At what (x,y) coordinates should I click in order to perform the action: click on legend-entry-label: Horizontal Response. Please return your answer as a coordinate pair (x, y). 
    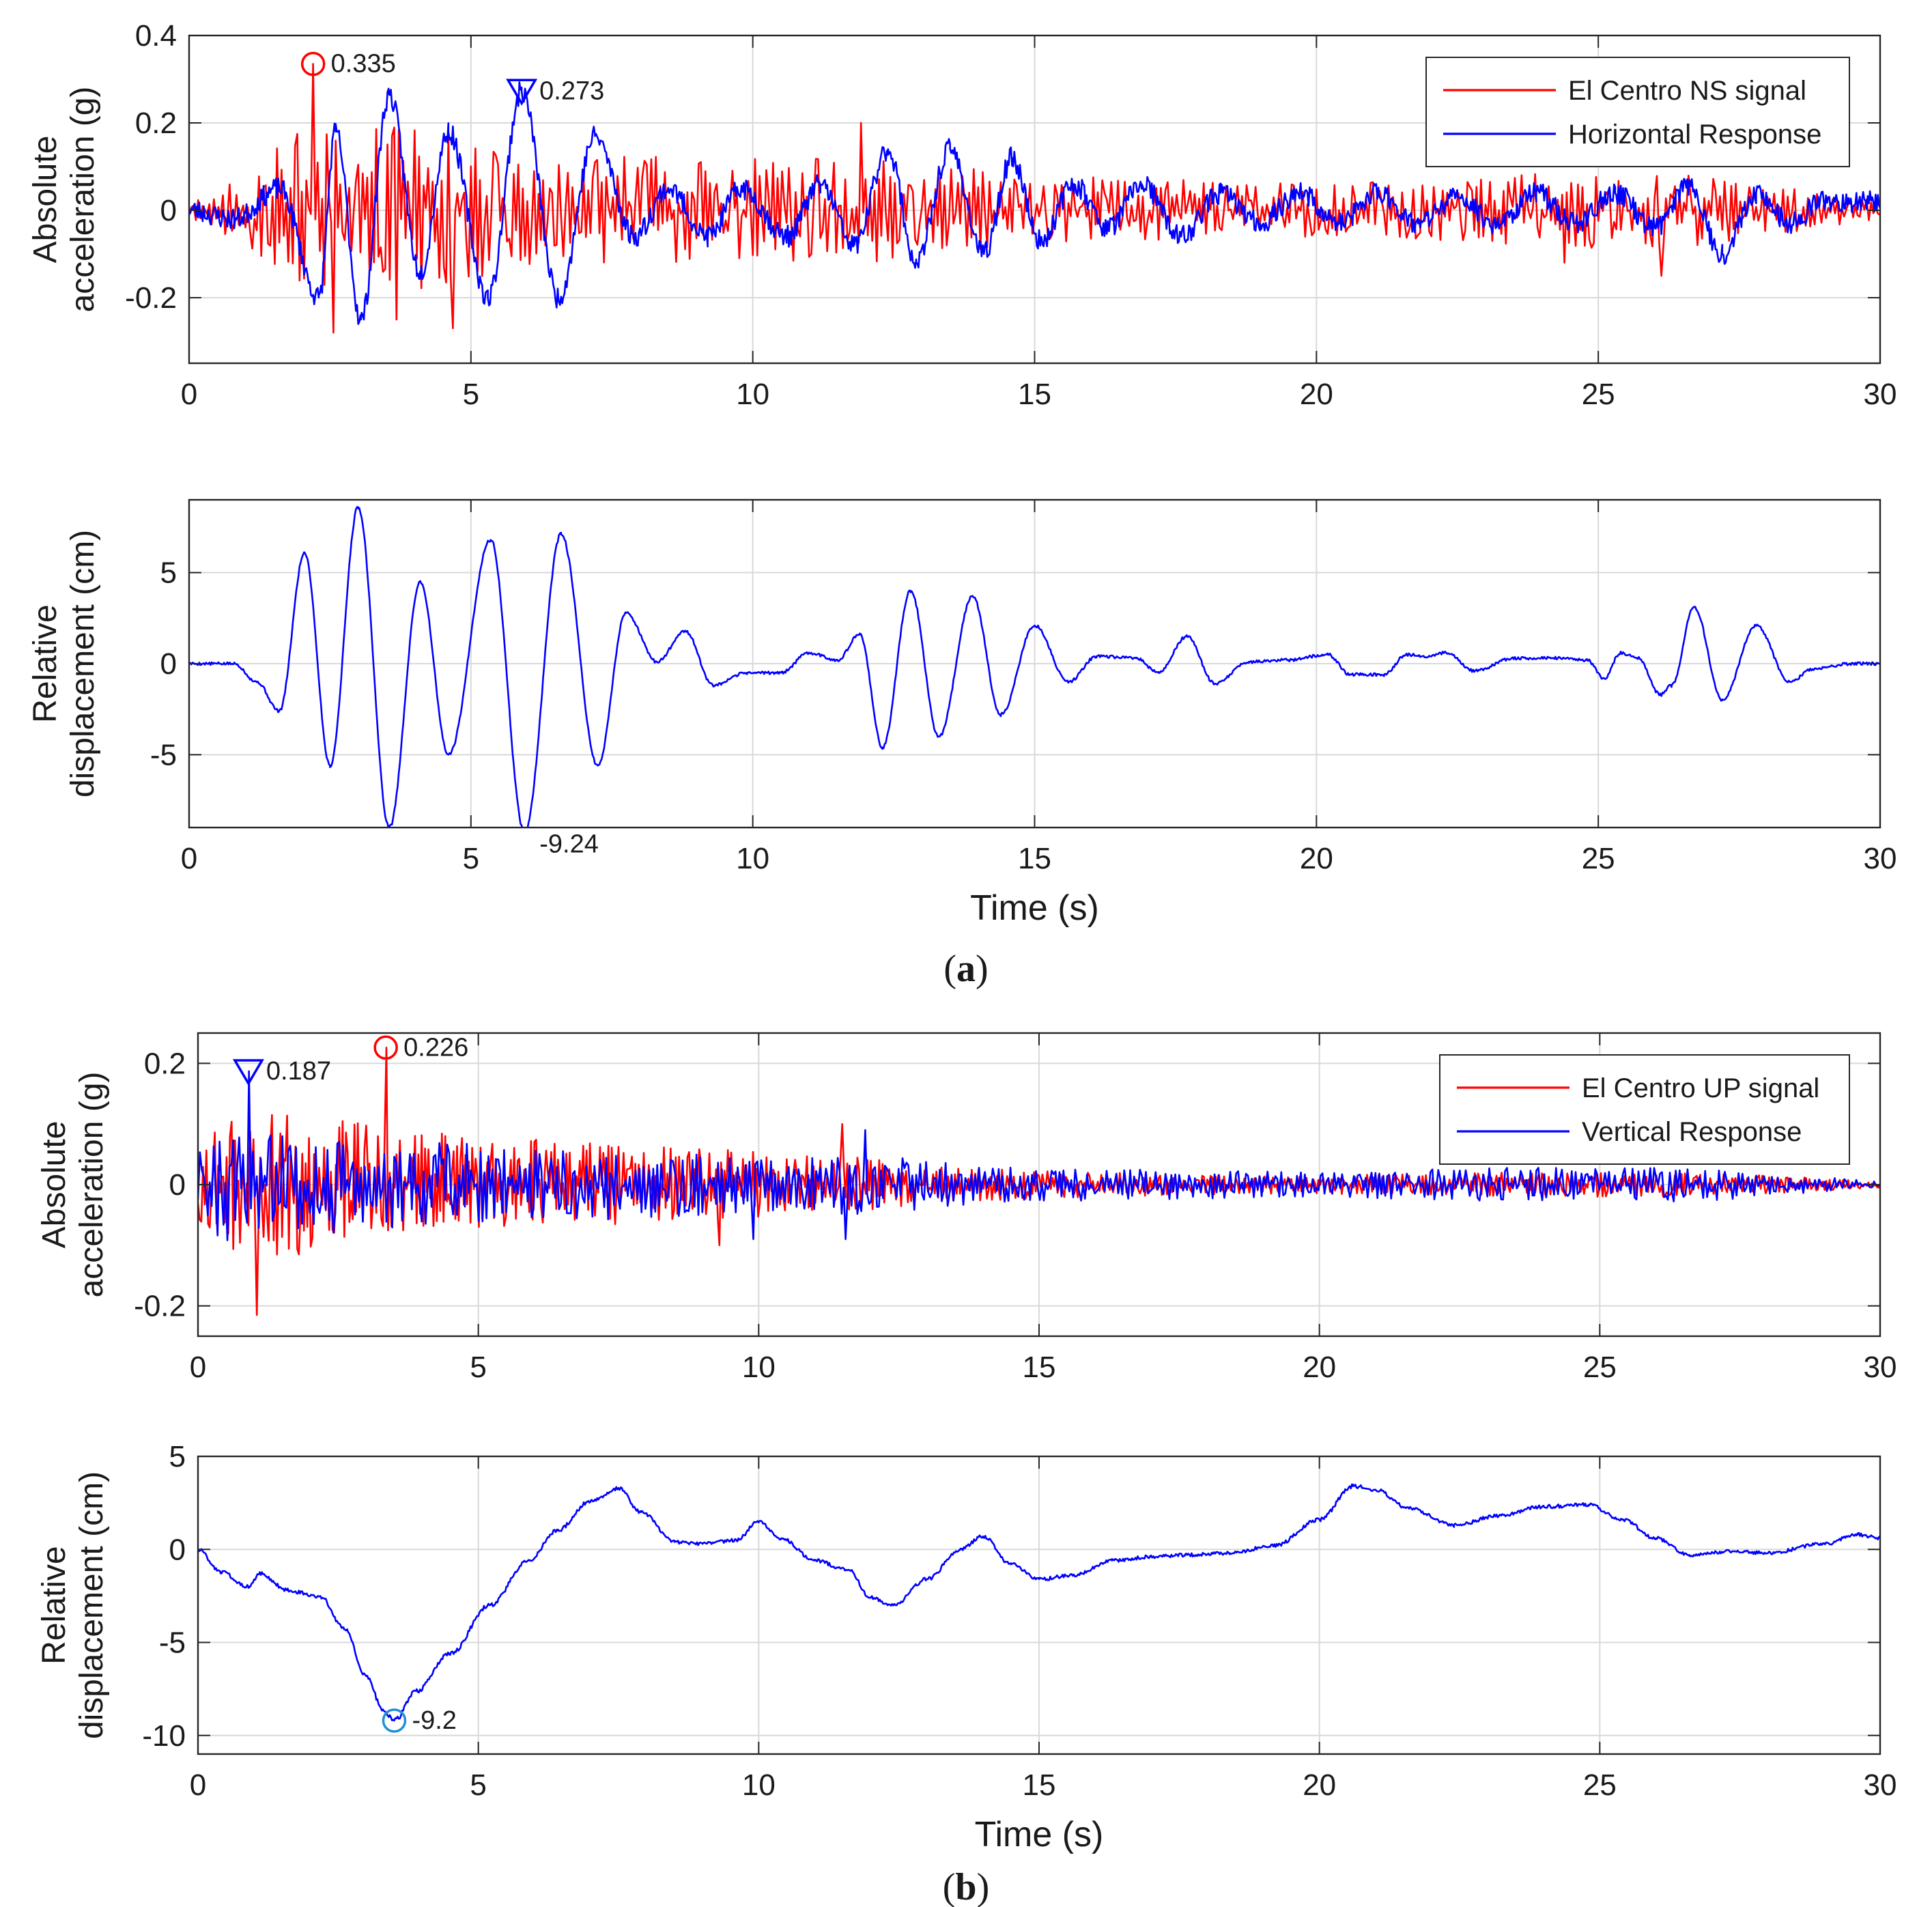
    Looking at the image, I should click on (1695, 134).